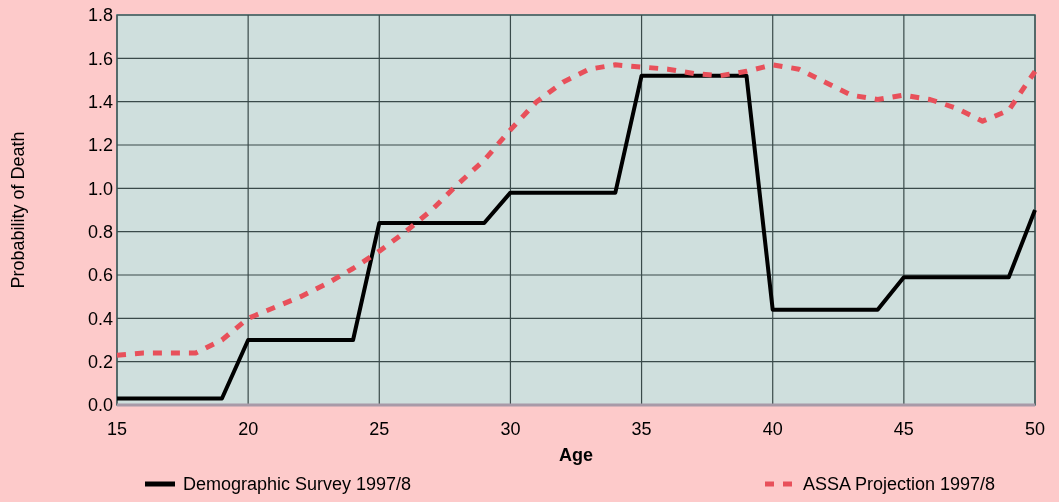 The image size is (1059, 502). I want to click on legend-label: Demographic Survey 1997/8, so click(297, 484).